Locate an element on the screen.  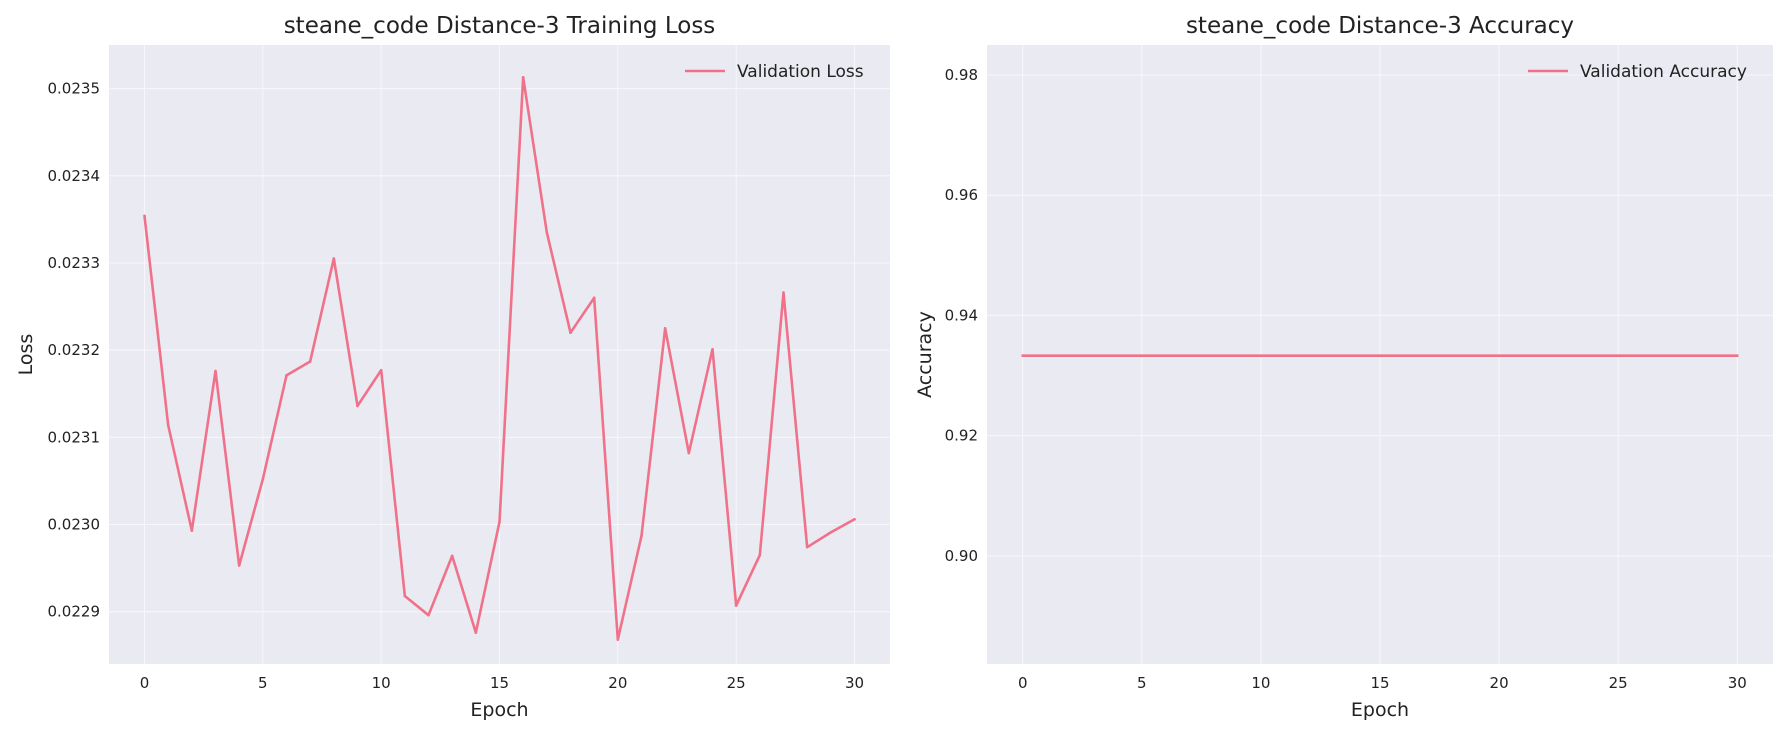
legend-label: Validation Accuracy is located at coordinates (1663, 72).